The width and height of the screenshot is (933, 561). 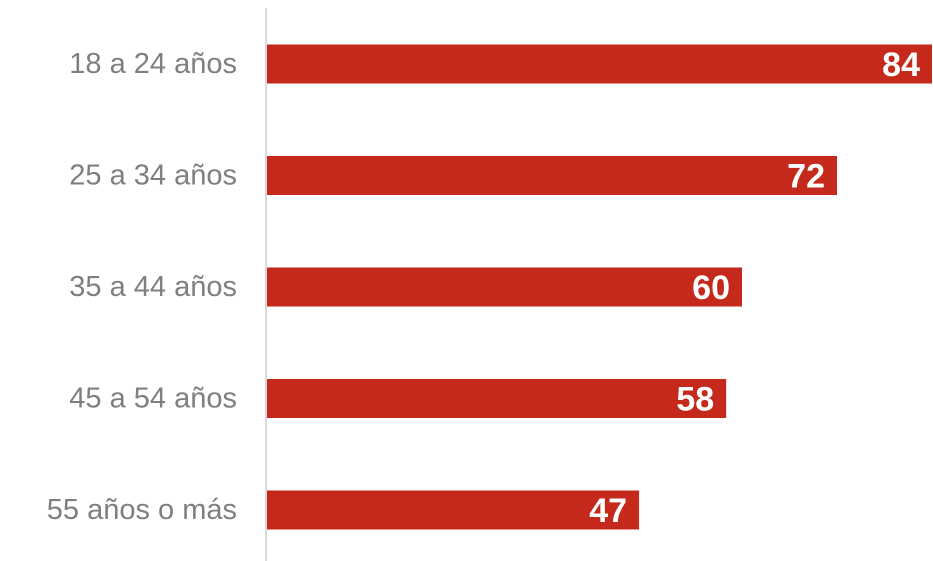 I want to click on data-label: 60, so click(x=711, y=288).